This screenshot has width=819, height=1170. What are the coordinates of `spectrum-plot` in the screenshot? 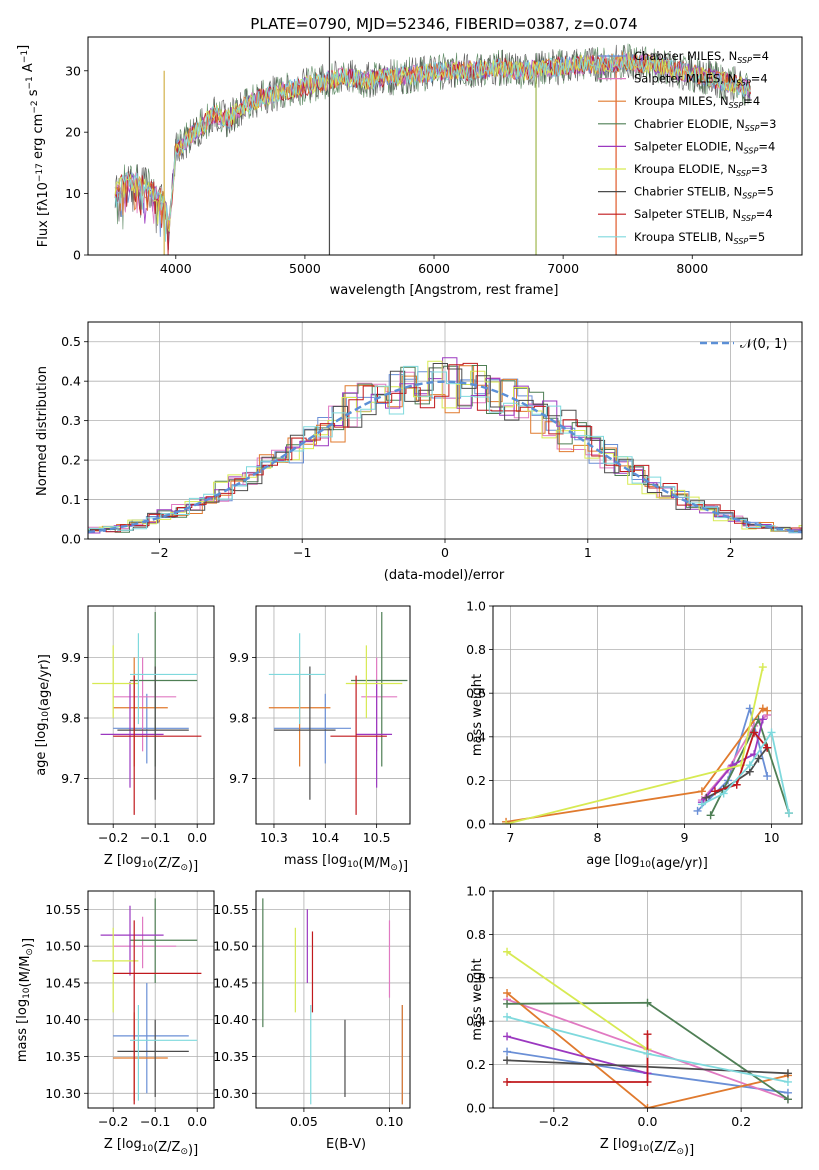 It's located at (432, 146).